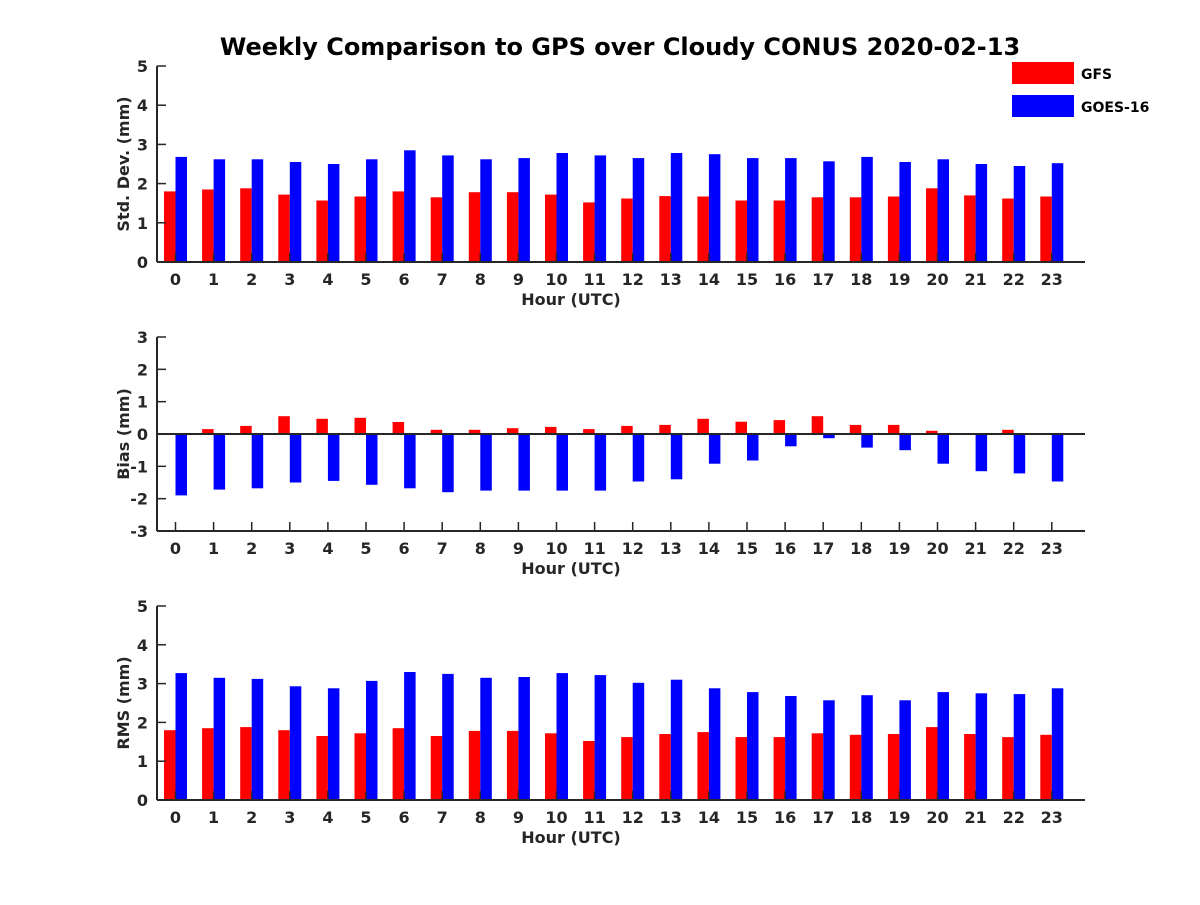 The height and width of the screenshot is (905, 1200). What do you see at coordinates (442, 548) in the screenshot?
I see `bias-x-tick-label: 7` at bounding box center [442, 548].